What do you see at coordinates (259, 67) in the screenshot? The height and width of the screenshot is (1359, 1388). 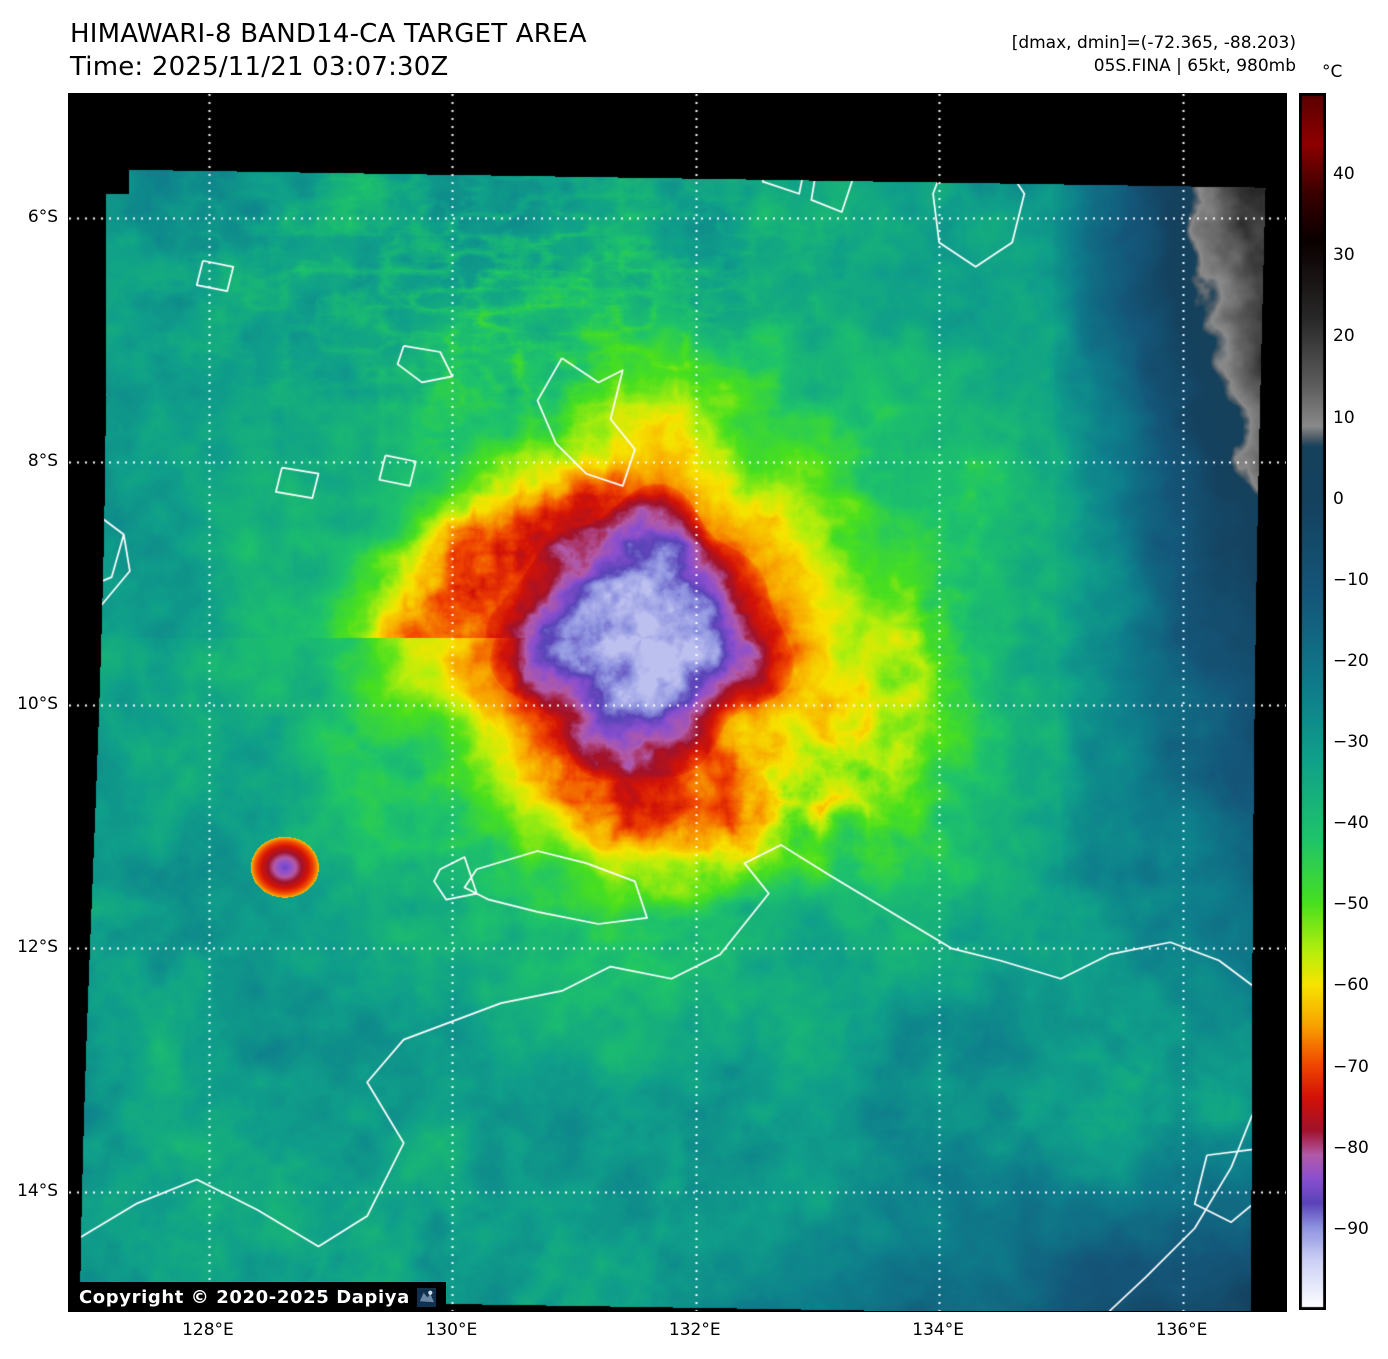 I see `timestamp-label: Time: 2025/11/21 03:07:30Z` at bounding box center [259, 67].